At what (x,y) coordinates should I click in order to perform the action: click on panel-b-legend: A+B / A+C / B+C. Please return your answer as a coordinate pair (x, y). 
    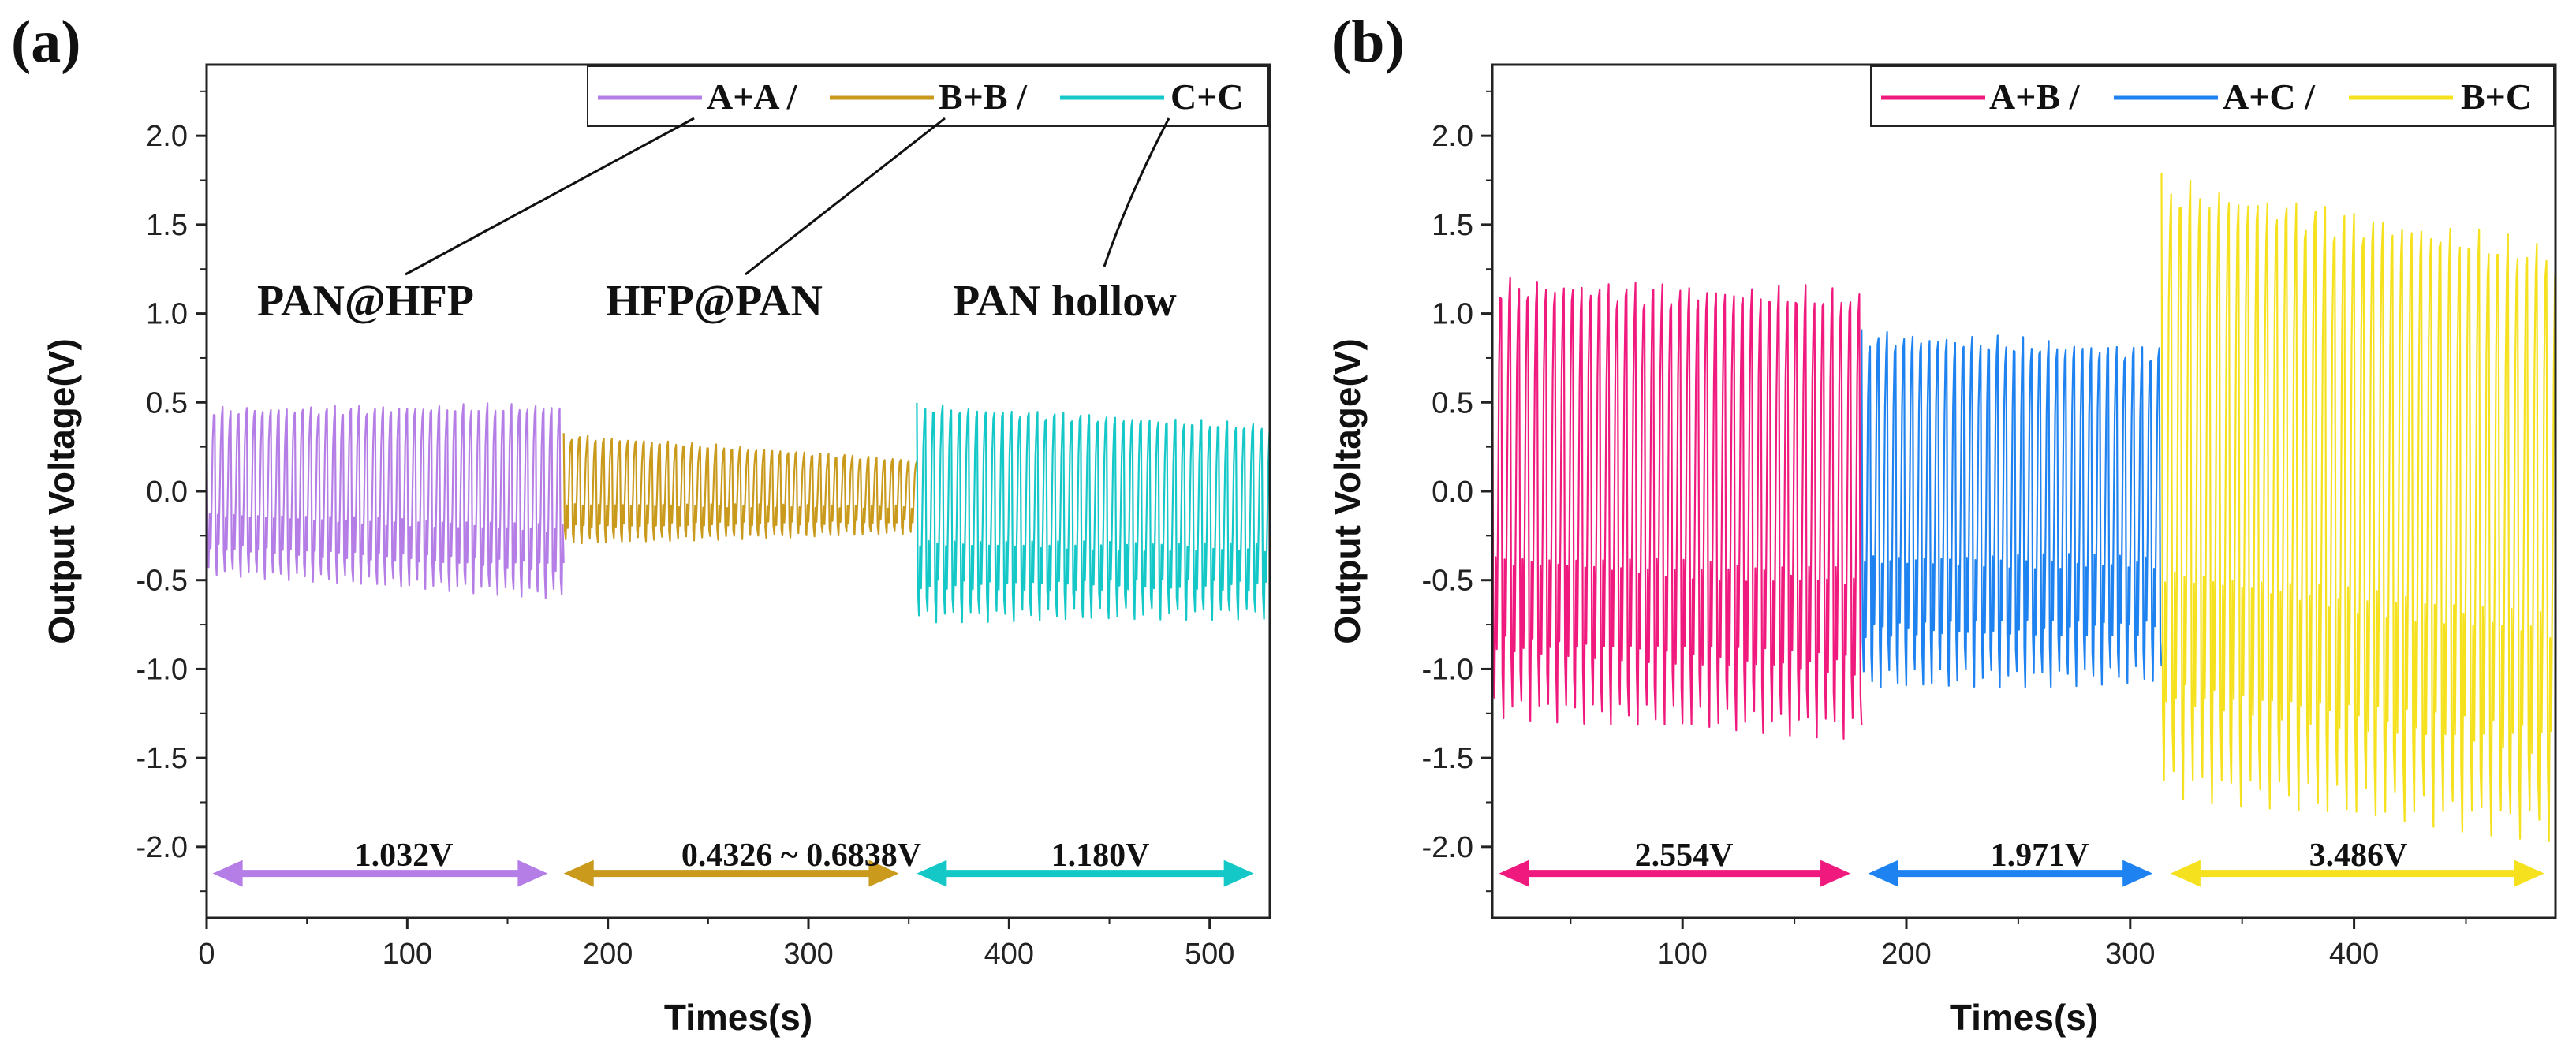
    Looking at the image, I should click on (2212, 96).